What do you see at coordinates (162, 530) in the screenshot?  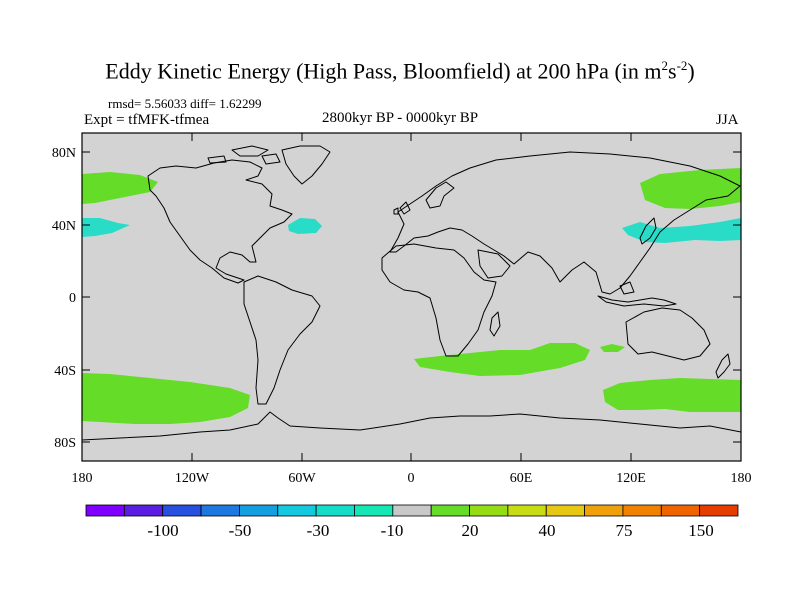 I see `colorbar-label: -100` at bounding box center [162, 530].